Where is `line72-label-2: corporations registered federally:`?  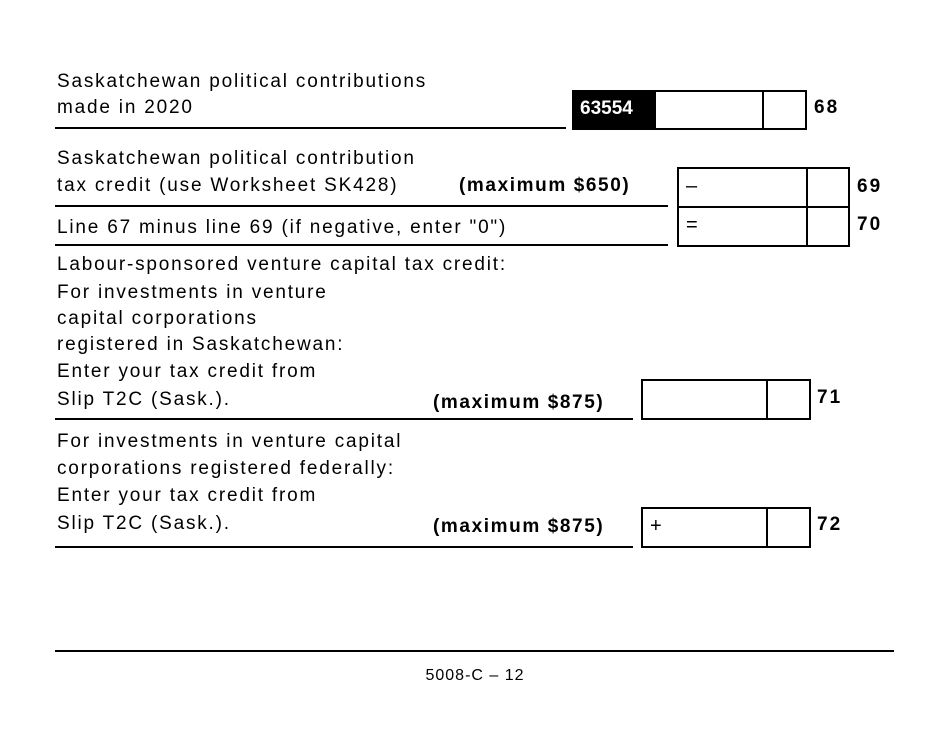
line72-label-2: corporations registered federally: is located at coordinates (226, 468).